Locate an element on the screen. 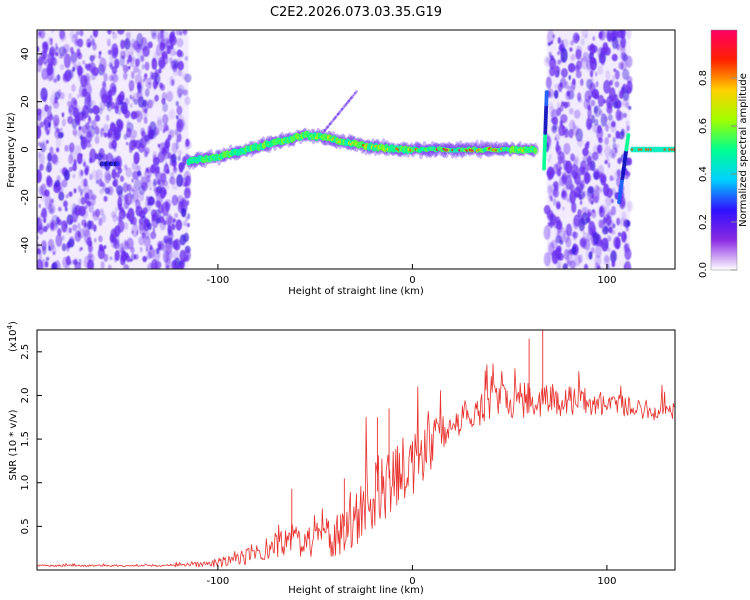  snr-y-tick-label: 1.5 is located at coordinates (25, 439).